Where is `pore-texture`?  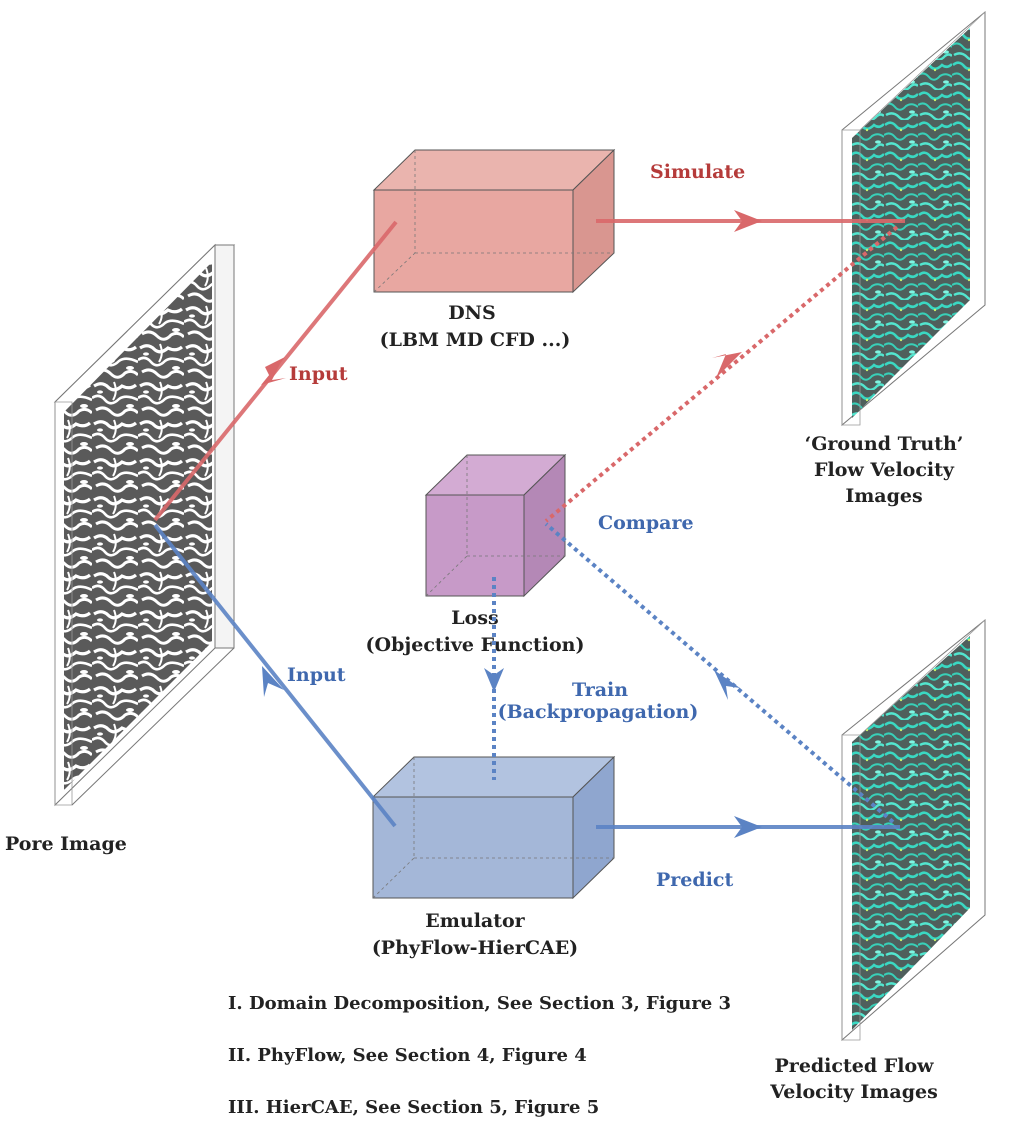
pore-texture is located at coordinates (138, 526).